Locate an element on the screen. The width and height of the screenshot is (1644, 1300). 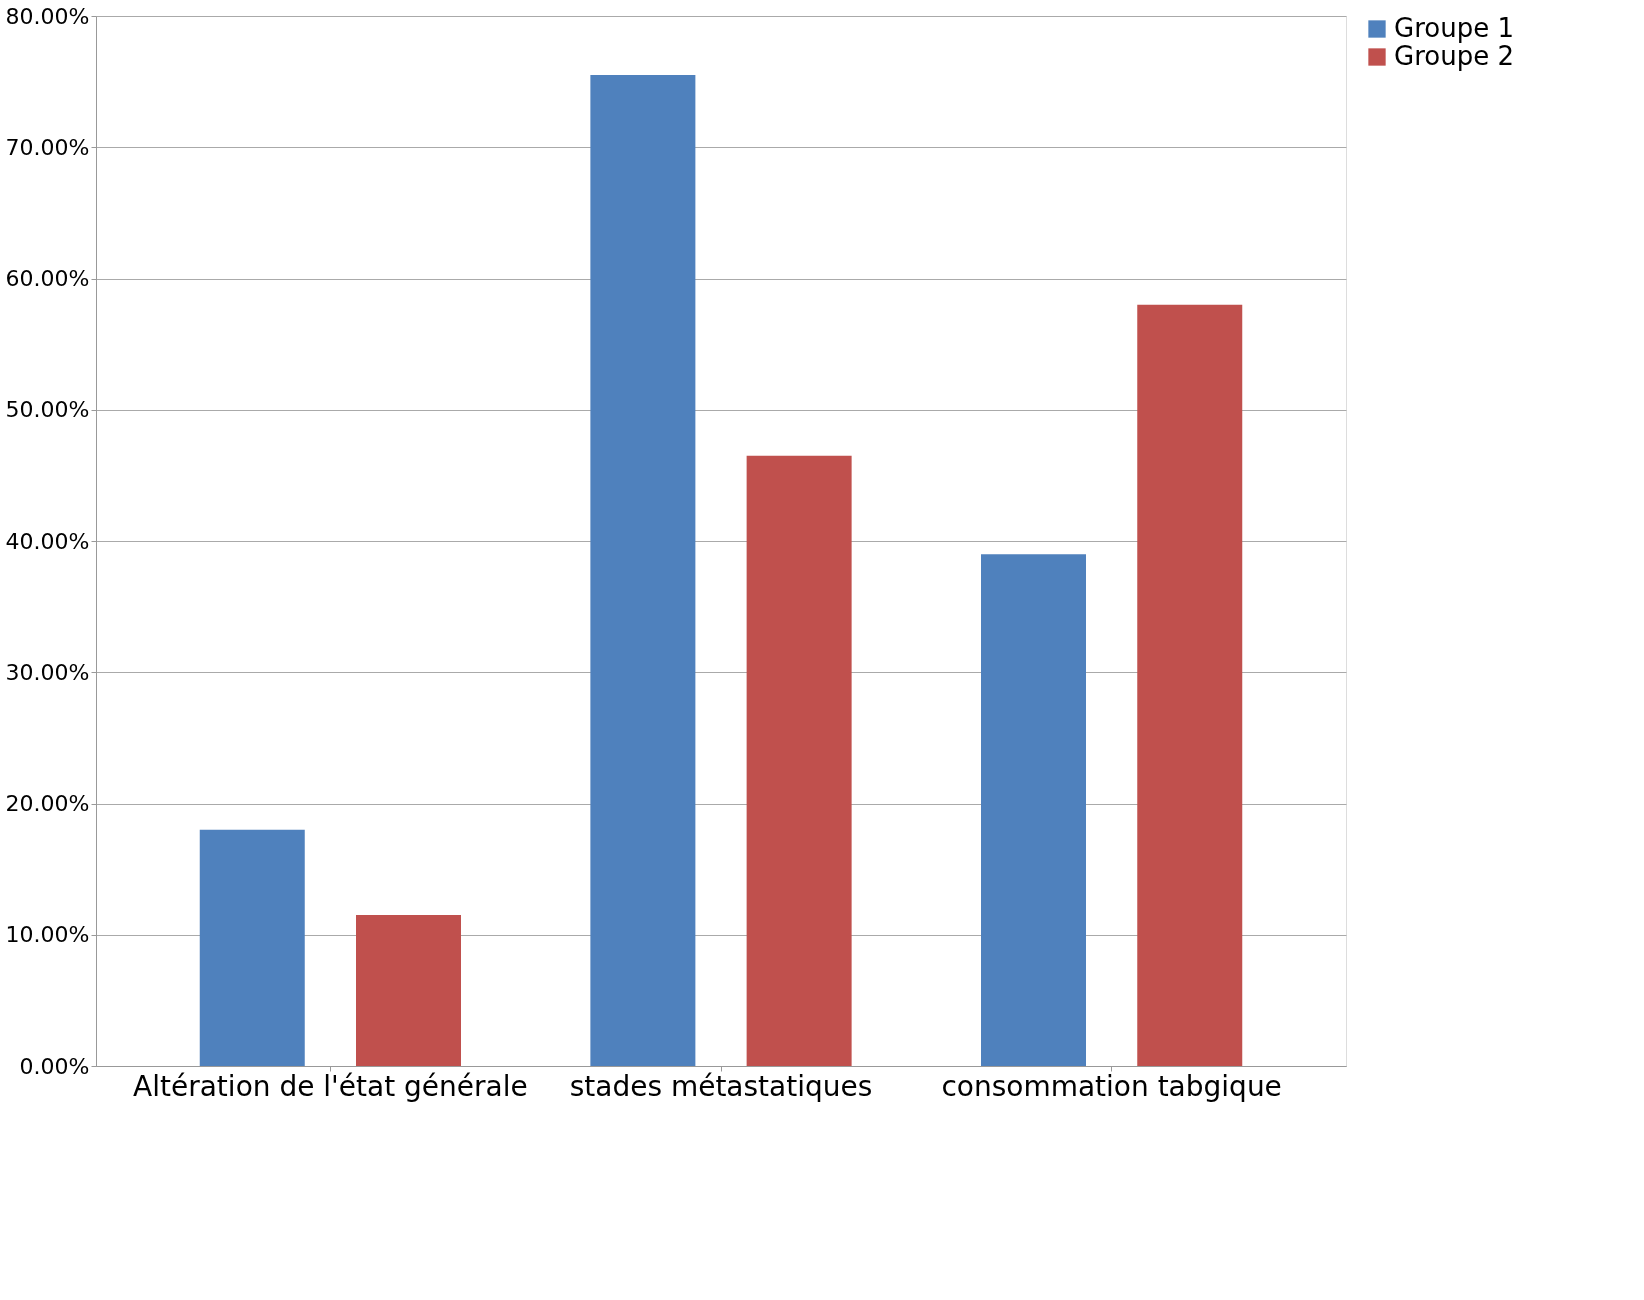
x-tick-label: consommation tabgique is located at coordinates (1111, 1086).